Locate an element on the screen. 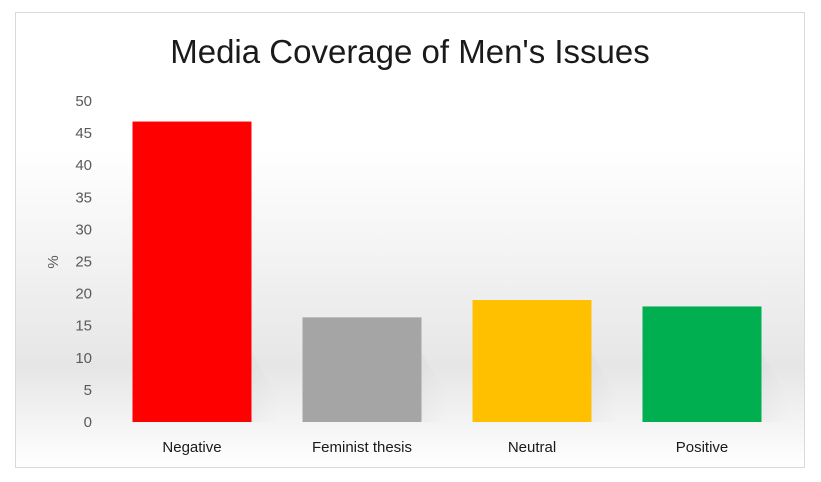  bar-feminist-thesis is located at coordinates (362, 369).